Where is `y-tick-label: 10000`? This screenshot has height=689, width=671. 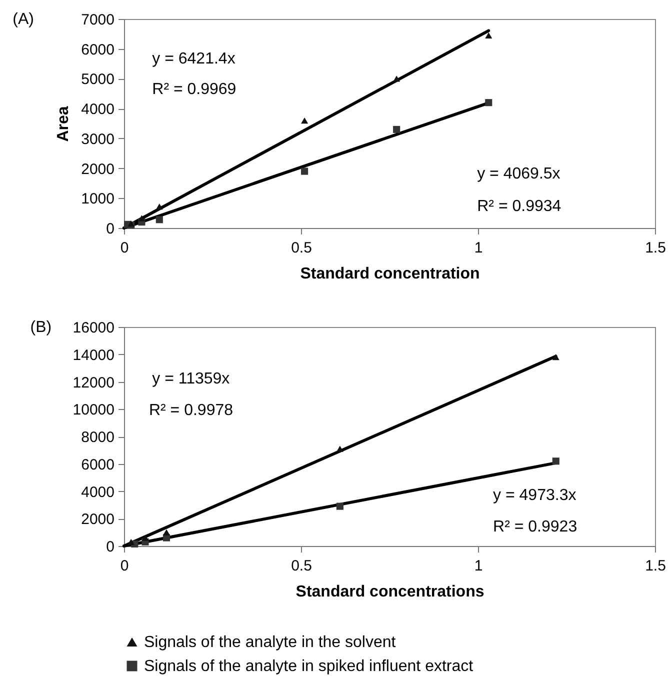 y-tick-label: 10000 is located at coordinates (93, 410).